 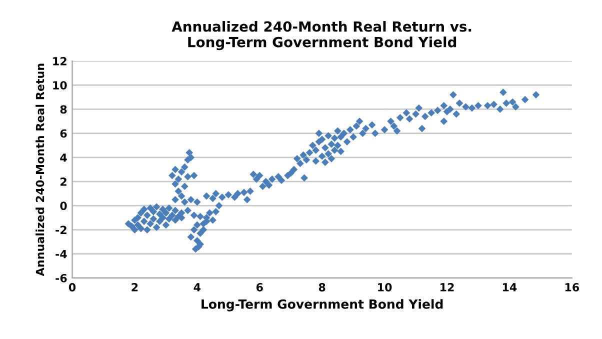 I want to click on x-tick-label: 14, so click(x=509, y=287).